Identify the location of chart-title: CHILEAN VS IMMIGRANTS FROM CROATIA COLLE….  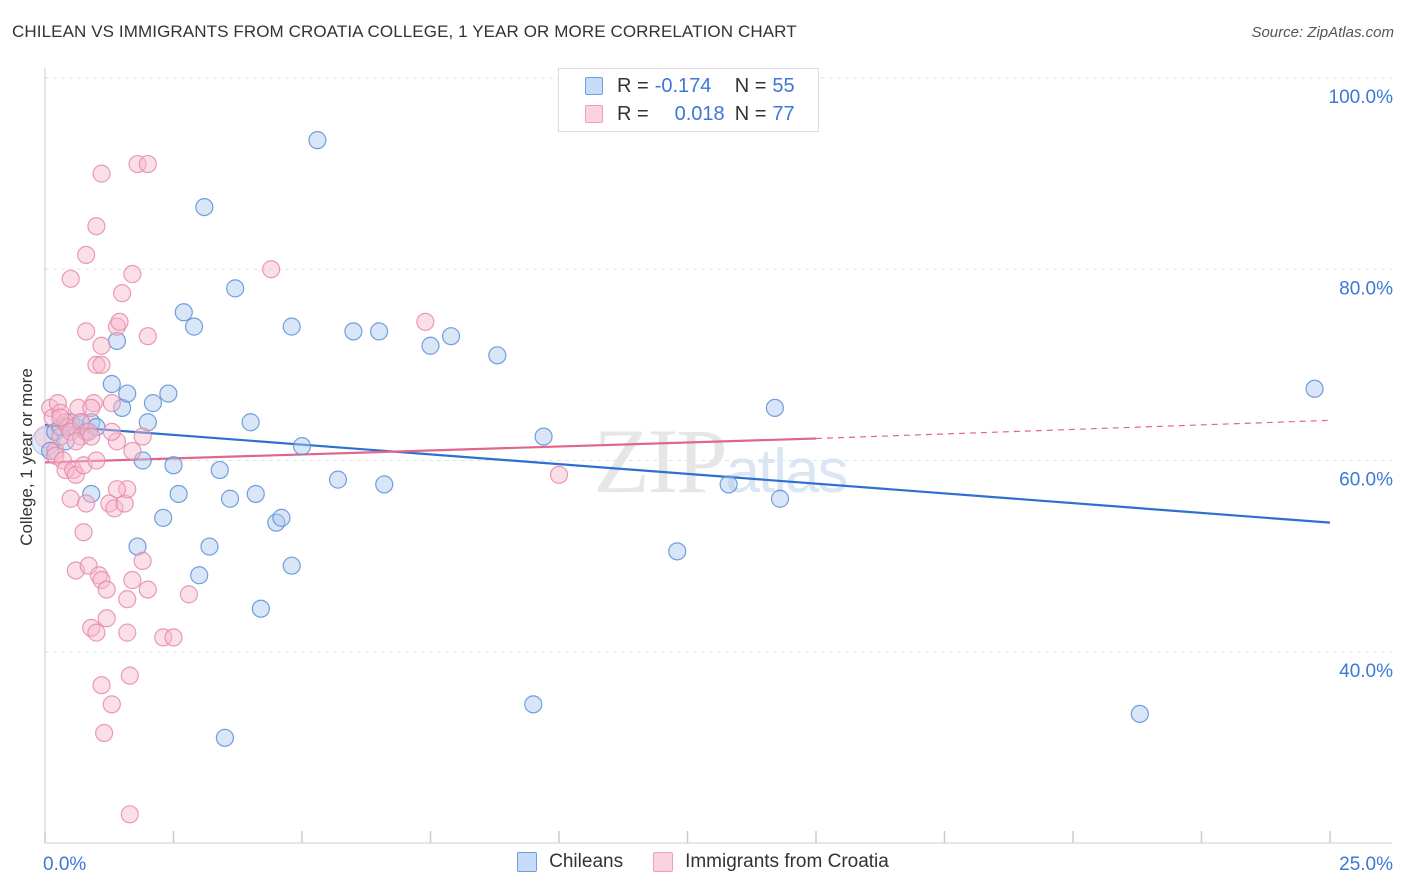
(404, 31).